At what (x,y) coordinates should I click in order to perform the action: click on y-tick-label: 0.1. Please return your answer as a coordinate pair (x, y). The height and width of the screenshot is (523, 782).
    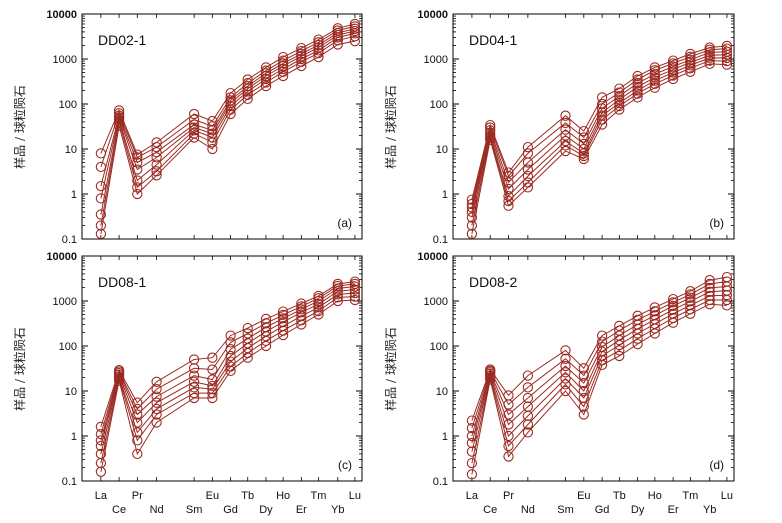
    Looking at the image, I should click on (69, 482).